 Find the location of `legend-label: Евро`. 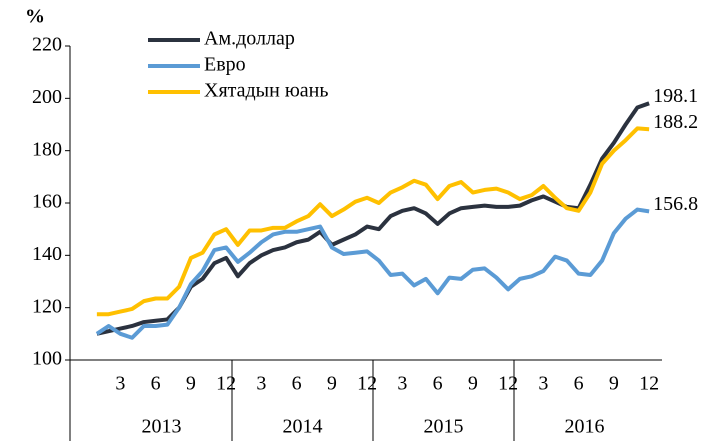

legend-label: Евро is located at coordinates (225, 65).